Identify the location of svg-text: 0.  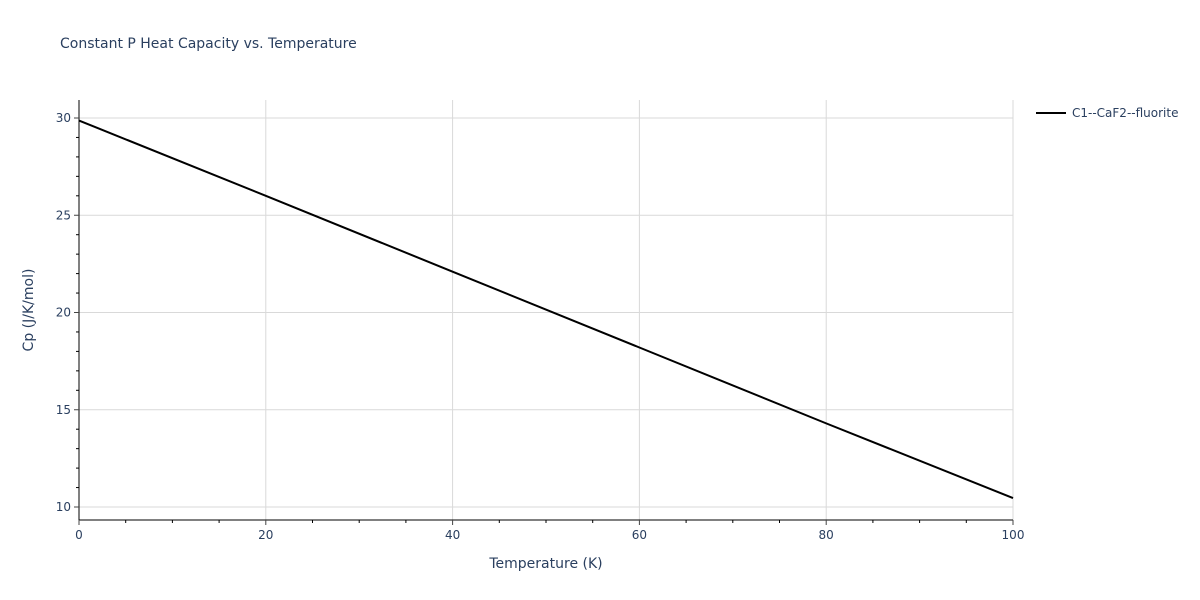
(79, 535).